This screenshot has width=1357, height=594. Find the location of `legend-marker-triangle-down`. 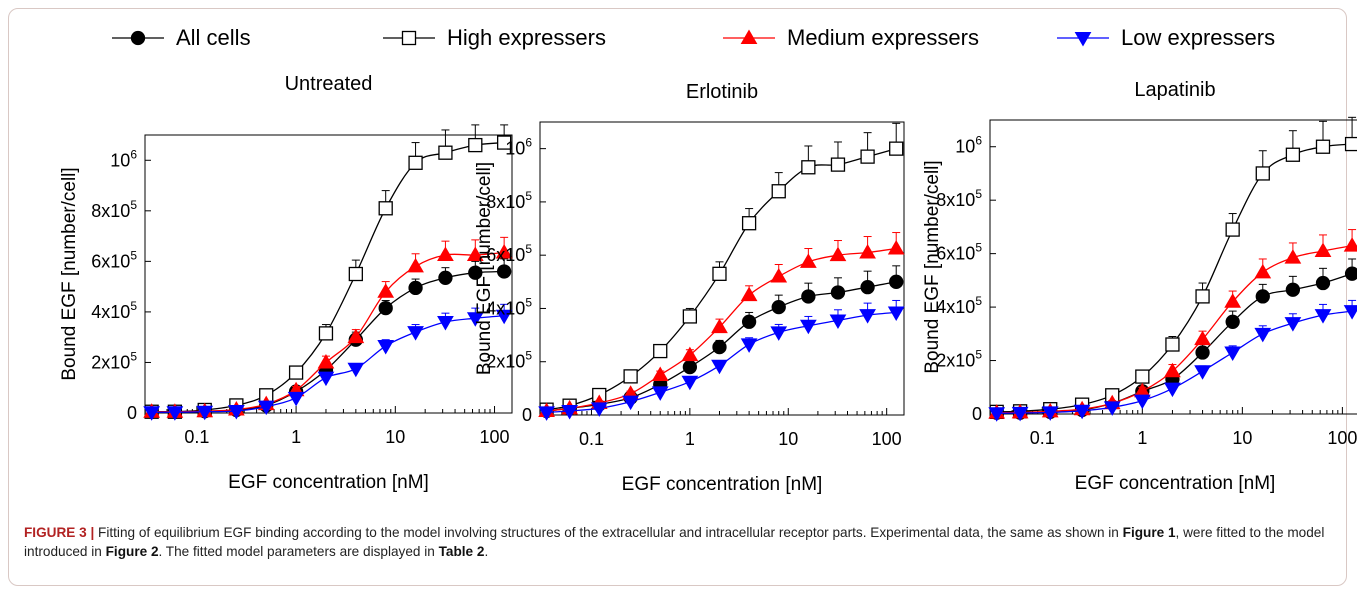

legend-marker-triangle-down is located at coordinates (1083, 39).